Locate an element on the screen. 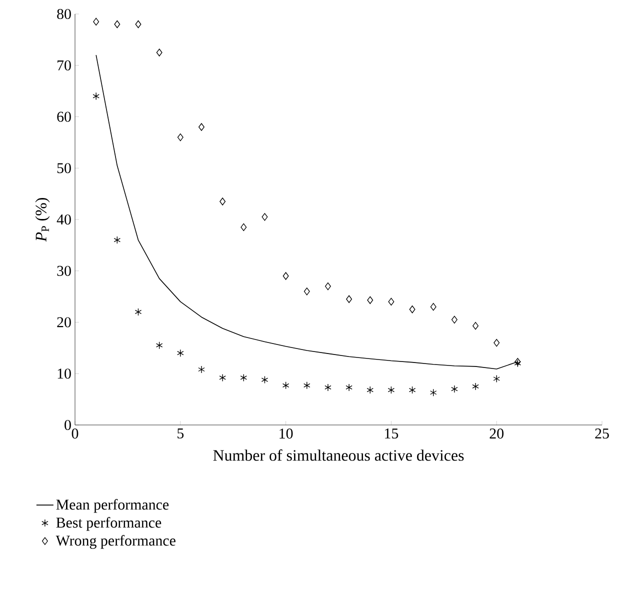 The width and height of the screenshot is (630, 590). x-tick-label: 10 is located at coordinates (286, 433).